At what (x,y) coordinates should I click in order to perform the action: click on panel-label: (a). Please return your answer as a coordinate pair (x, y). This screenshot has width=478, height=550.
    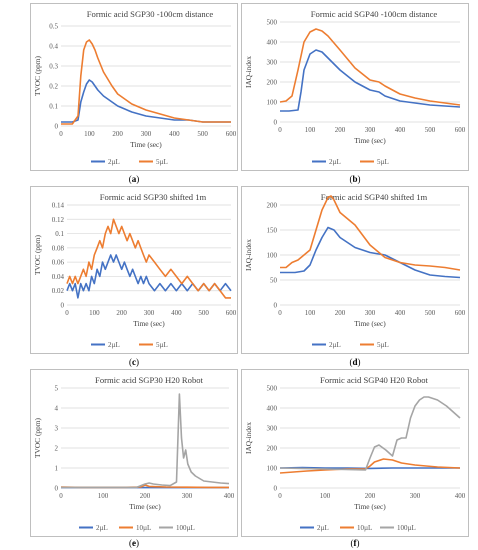
    Looking at the image, I should click on (134, 179).